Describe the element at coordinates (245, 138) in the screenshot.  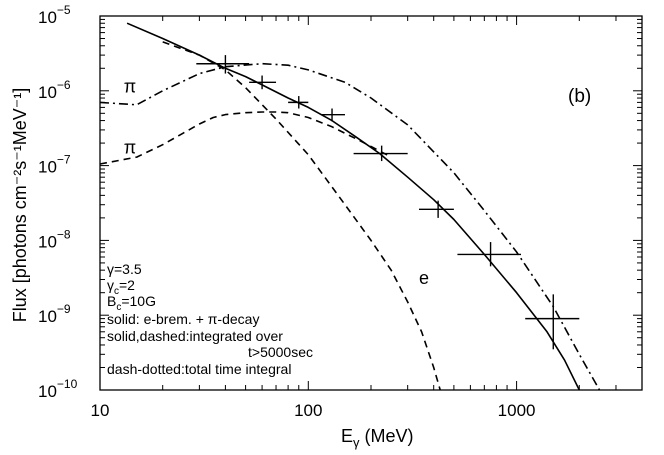
I see `series-dashed-curve` at that location.